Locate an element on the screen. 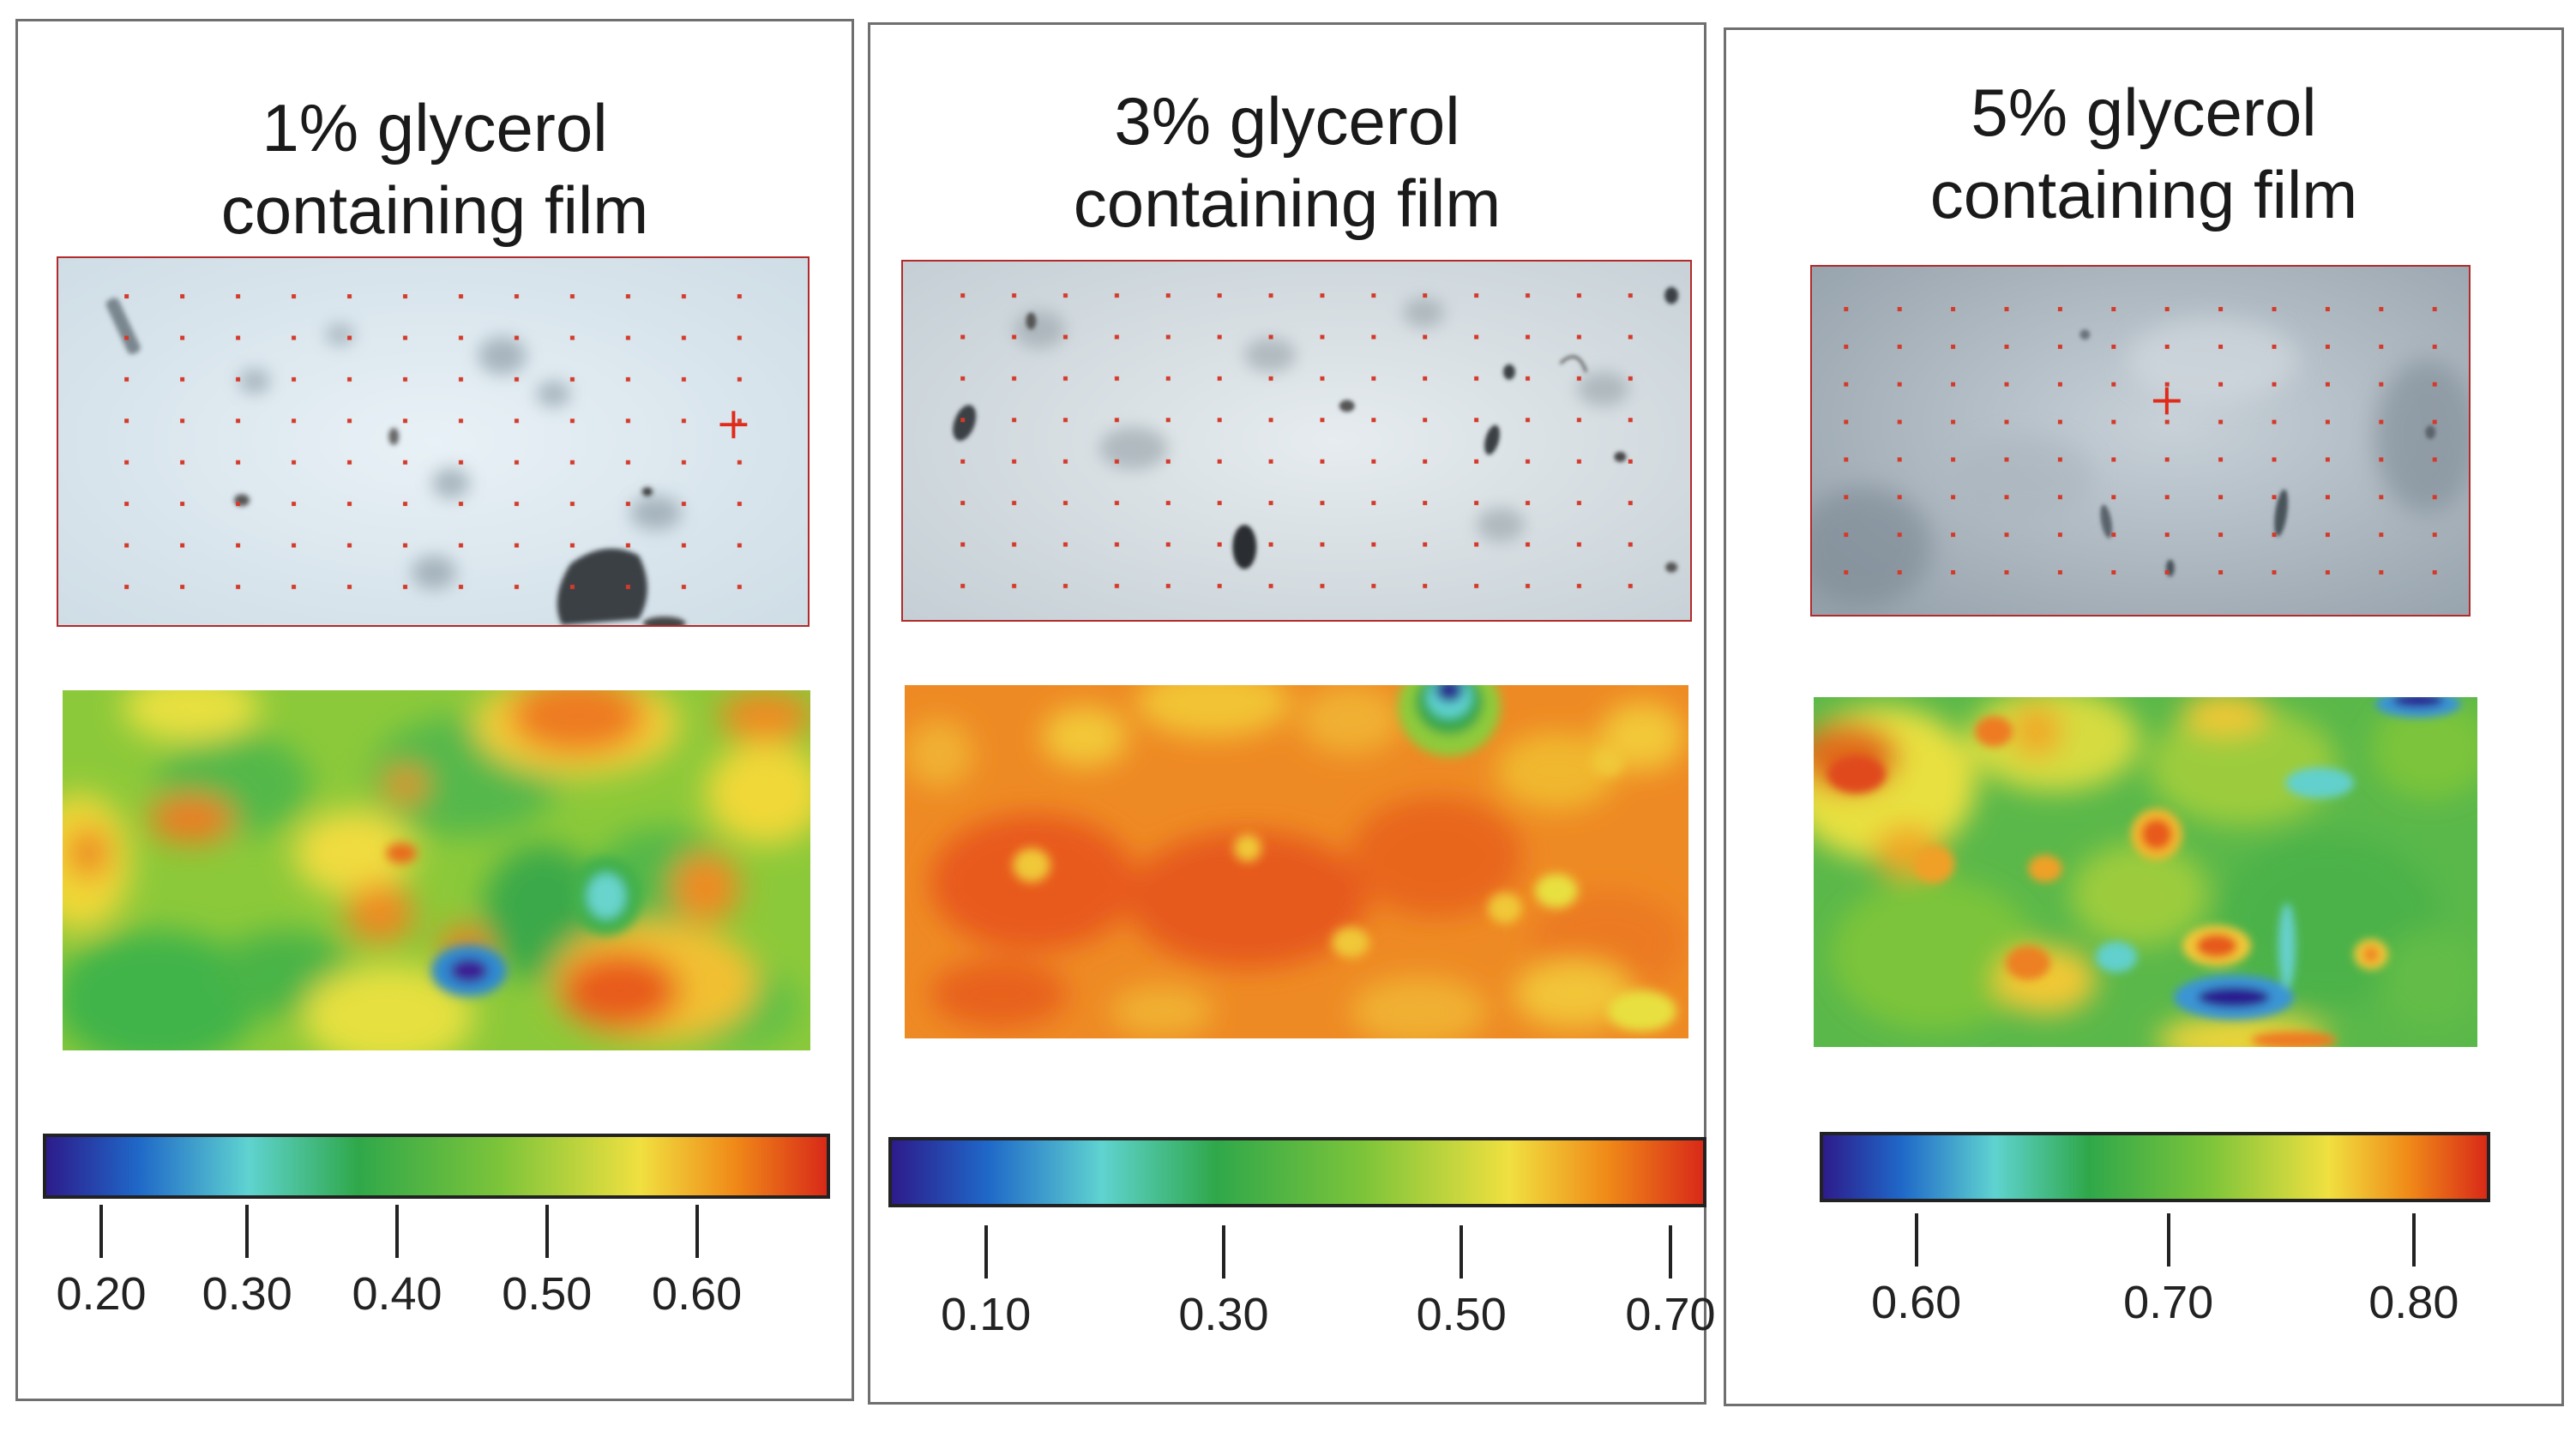 This screenshot has width=2576, height=1432. panel-title: 3% glycerol containing film is located at coordinates (1287, 162).